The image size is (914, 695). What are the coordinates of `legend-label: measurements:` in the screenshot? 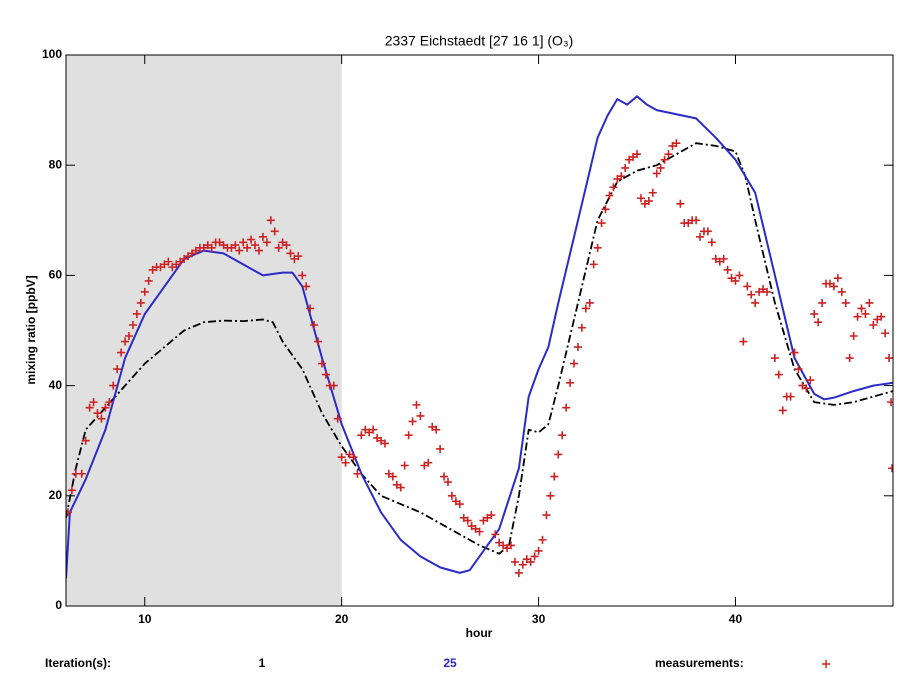 It's located at (699, 663).